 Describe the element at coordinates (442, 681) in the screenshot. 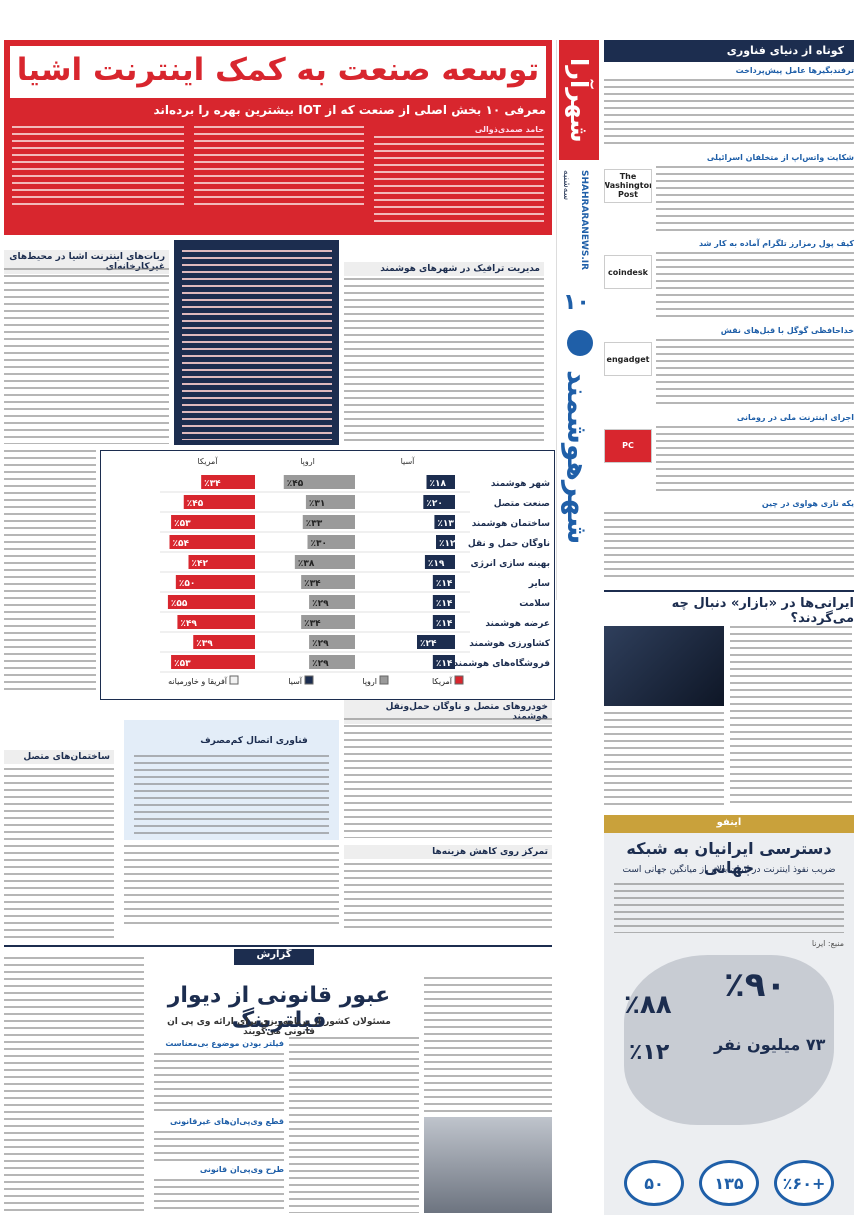

I see `legend-label: آمریکا` at that location.